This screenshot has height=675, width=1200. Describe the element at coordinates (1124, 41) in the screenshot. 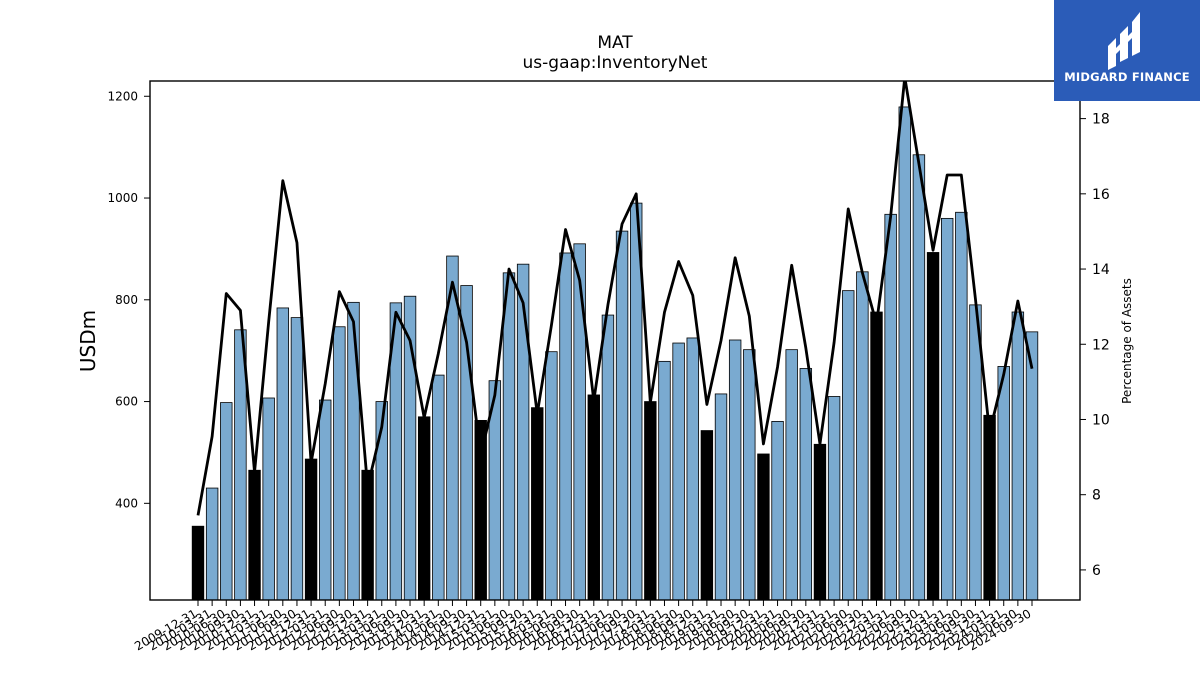

I see `midgard-logo-icon` at that location.